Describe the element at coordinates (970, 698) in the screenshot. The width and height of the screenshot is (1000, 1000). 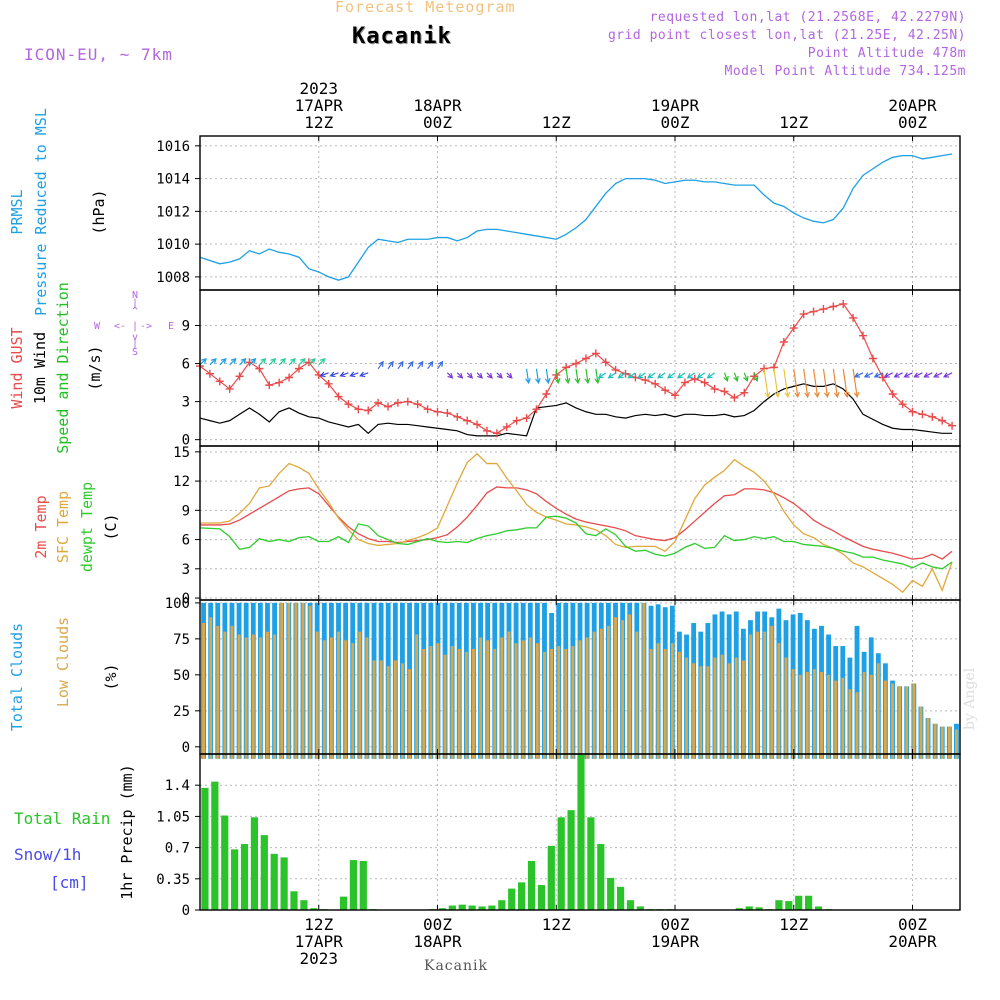
I see `credit-watermark: by Angel` at that location.